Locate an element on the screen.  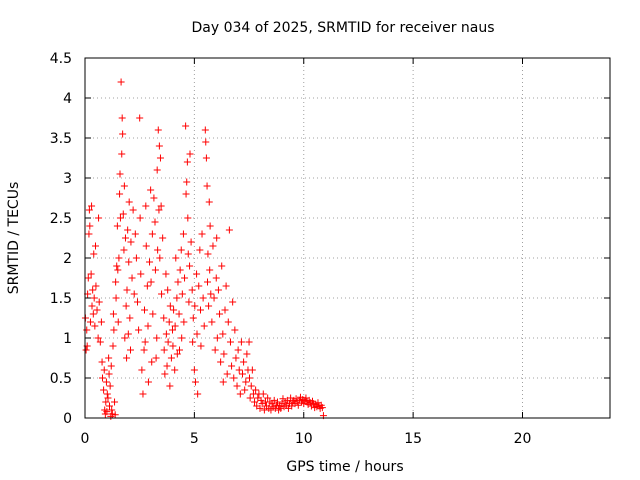
y-tick-label: 3.5 is located at coordinates (61, 139).